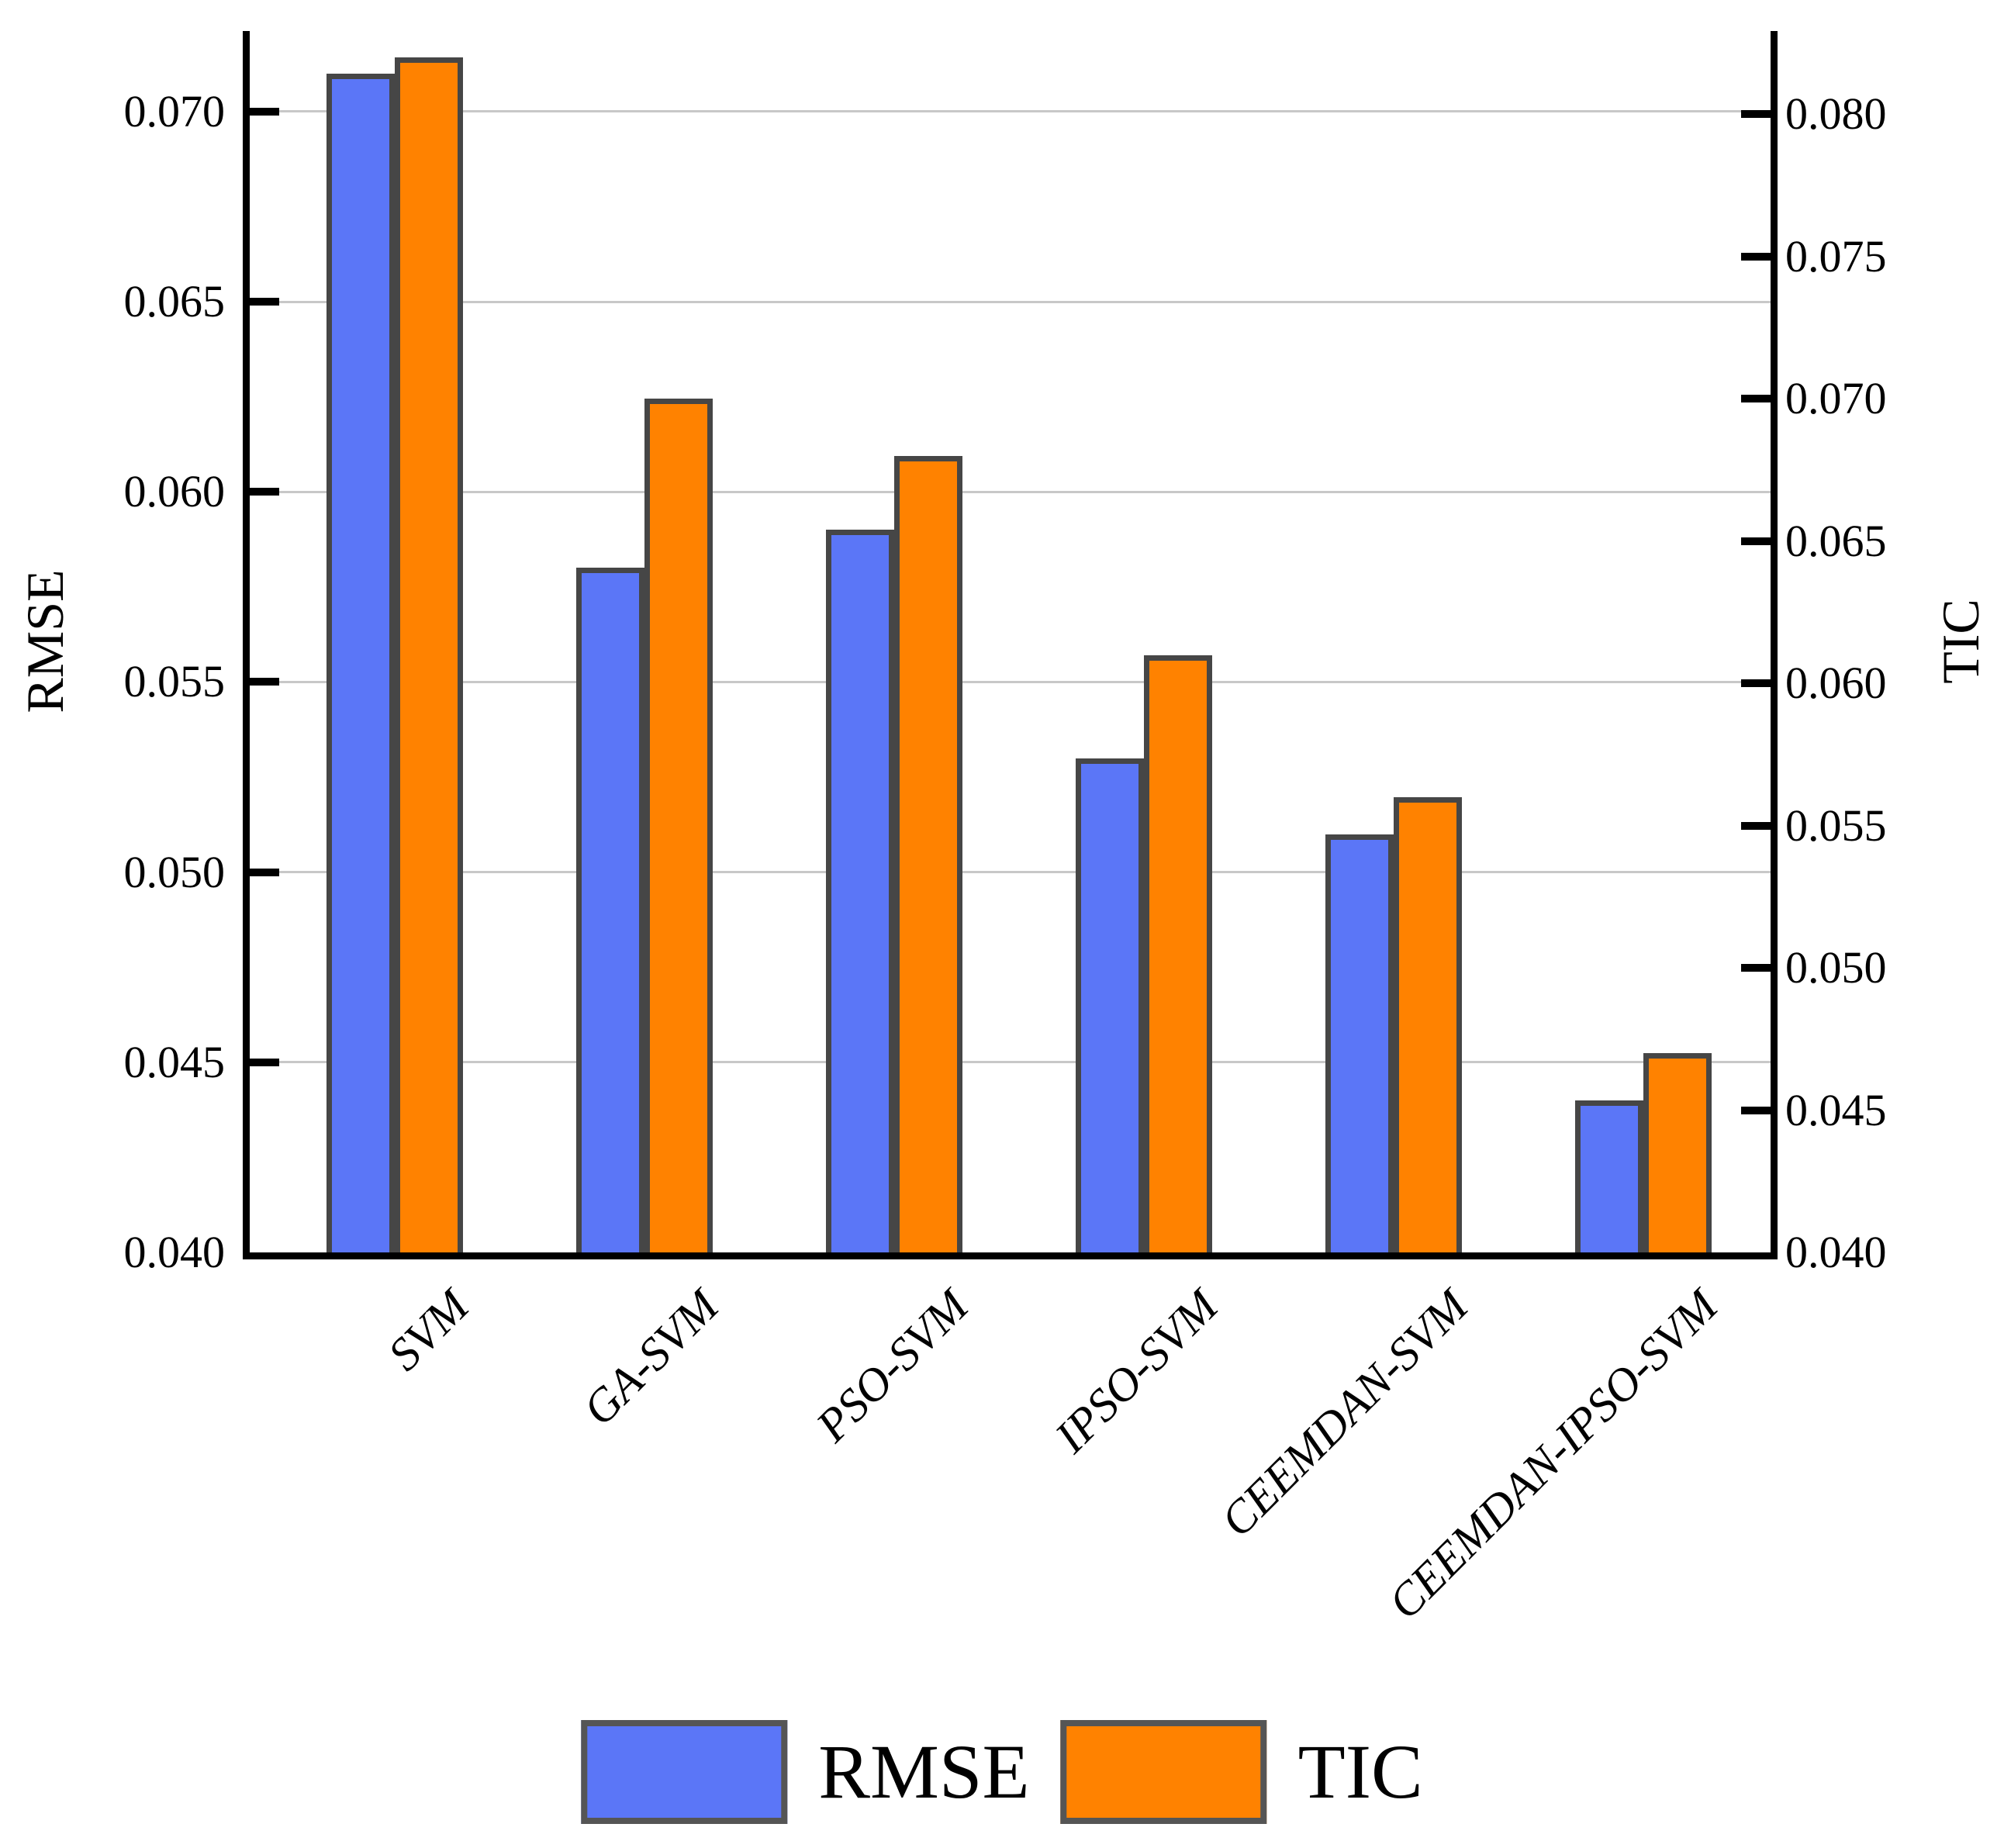 The width and height of the screenshot is (2004, 1848). What do you see at coordinates (175, 681) in the screenshot?
I see `left-axis-tick-label: 0.055` at bounding box center [175, 681].